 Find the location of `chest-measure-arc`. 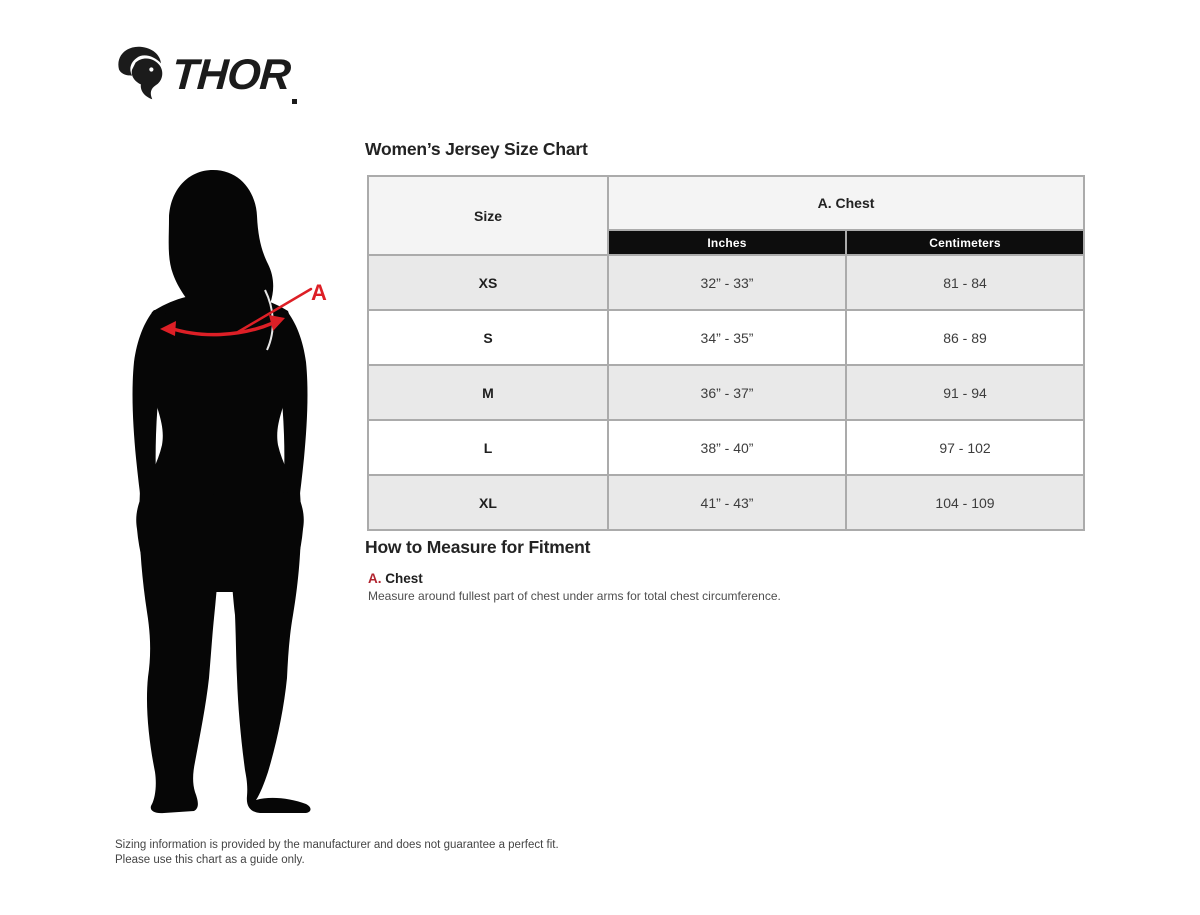

chest-measure-arc is located at coordinates (221, 329).